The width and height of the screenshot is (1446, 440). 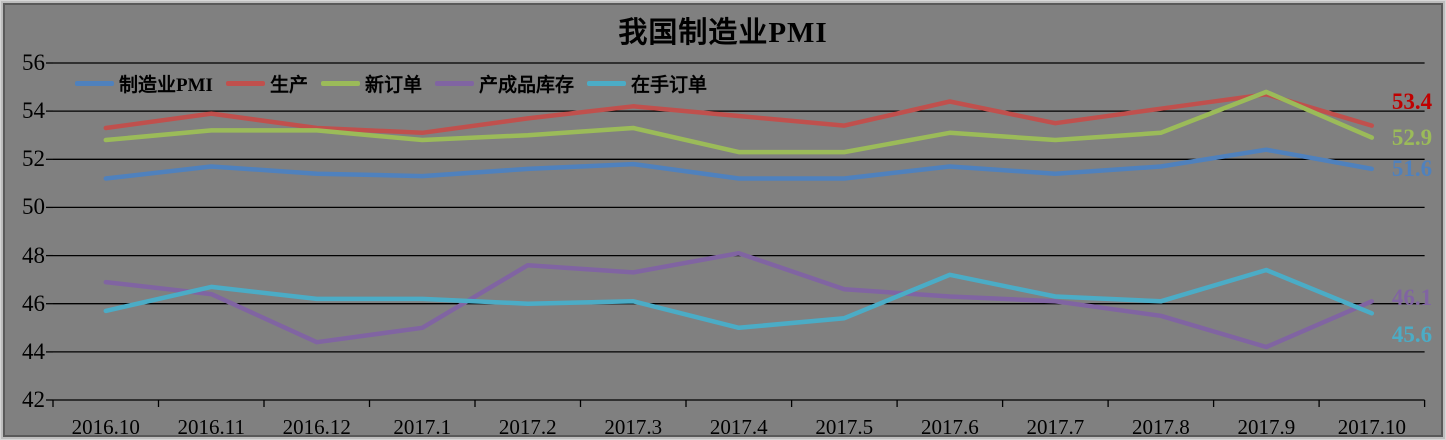 I want to click on end-label-finished-goods-inventory: 46.1, so click(x=1412, y=298).